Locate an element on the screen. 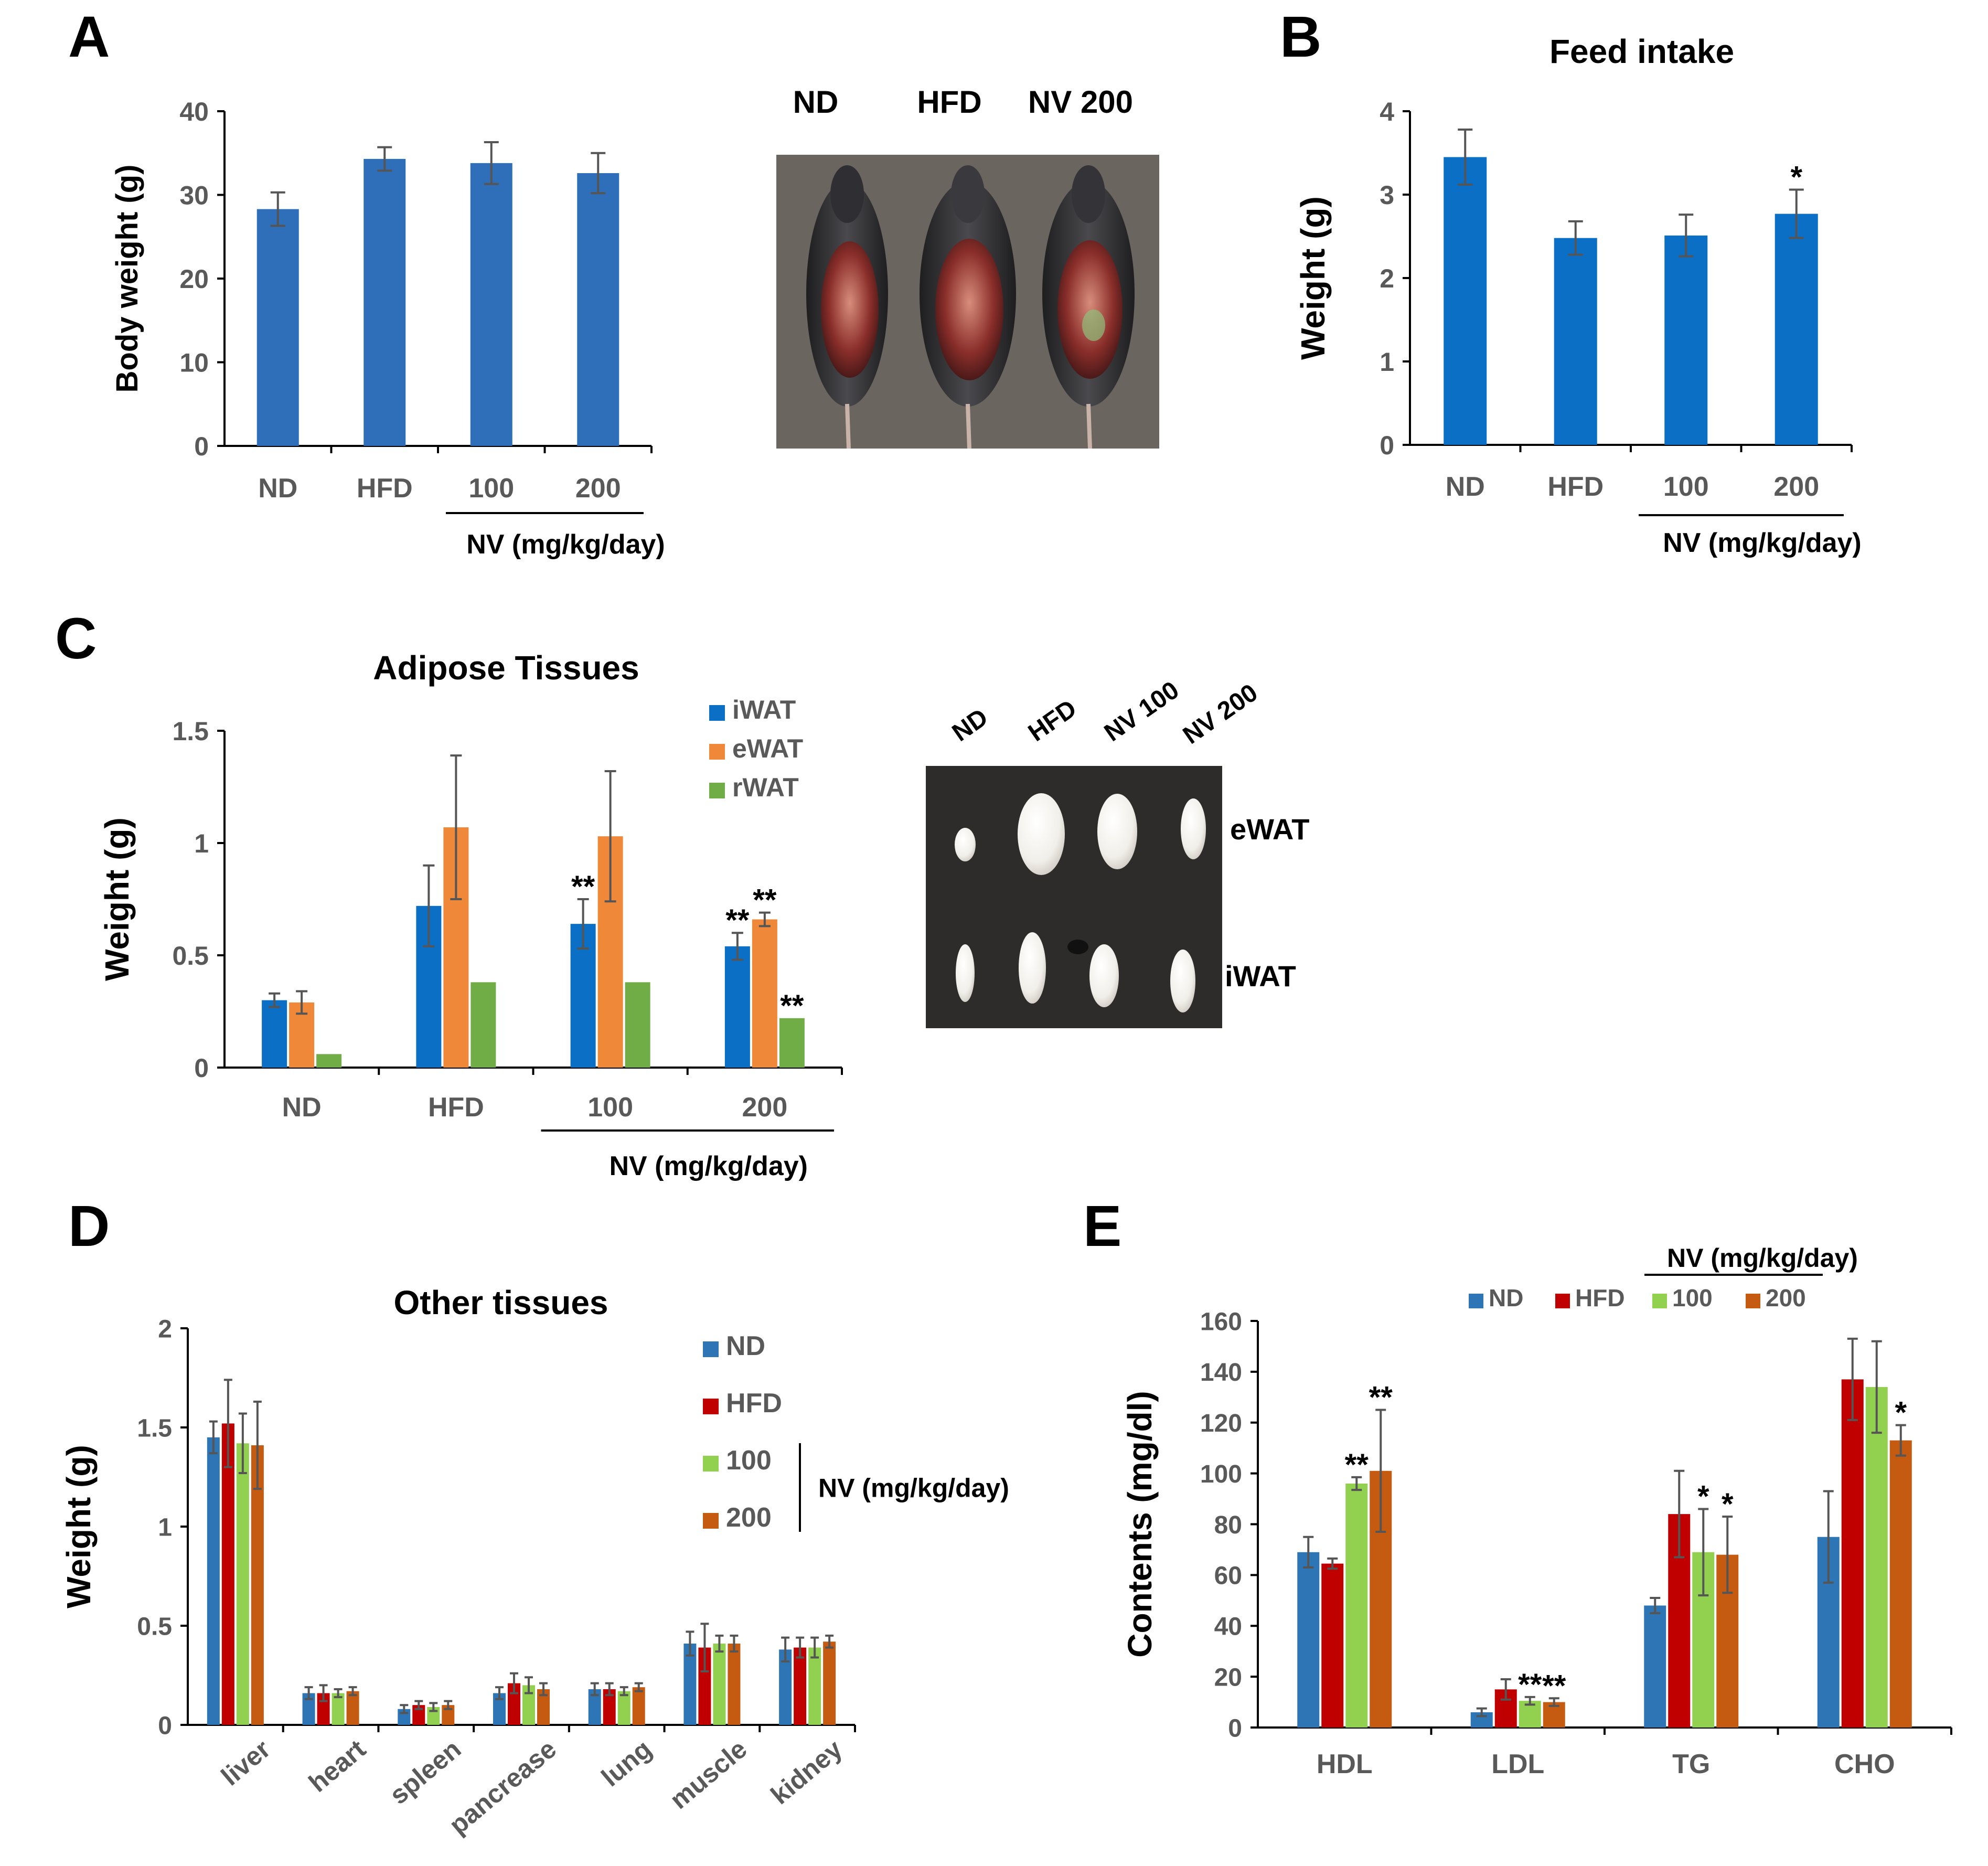 The image size is (1988, 1866). chart-title: Feed intake is located at coordinates (1641, 51).